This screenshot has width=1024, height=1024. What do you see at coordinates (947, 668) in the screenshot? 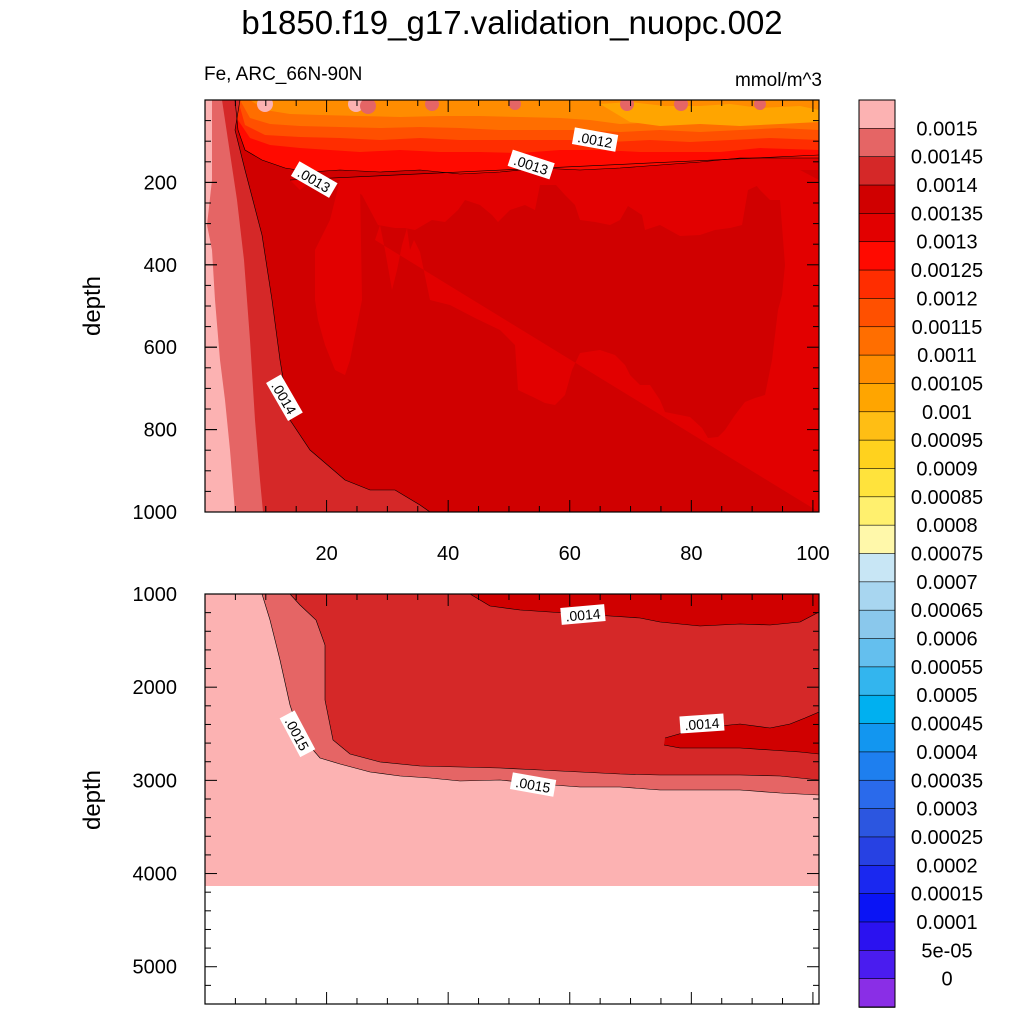
I see `colorbar-label: 0.00055` at bounding box center [947, 668].